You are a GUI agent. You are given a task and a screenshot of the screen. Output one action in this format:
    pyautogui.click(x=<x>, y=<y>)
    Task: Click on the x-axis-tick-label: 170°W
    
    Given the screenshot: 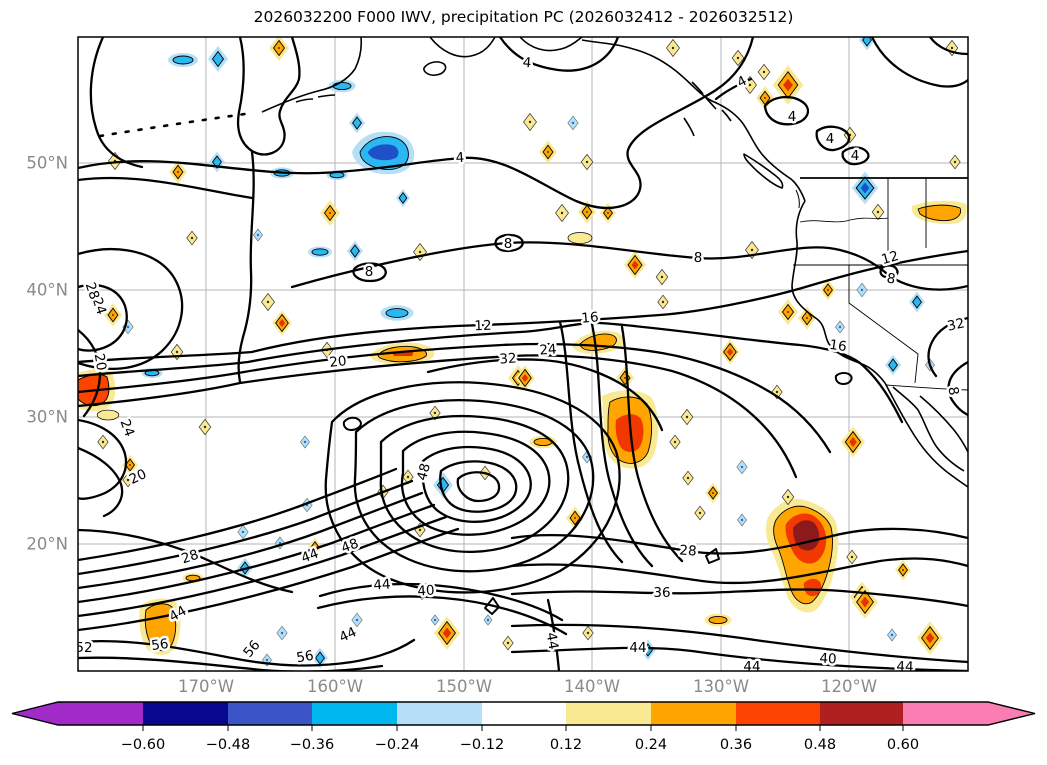 What is the action you would take?
    pyautogui.click(x=206, y=686)
    